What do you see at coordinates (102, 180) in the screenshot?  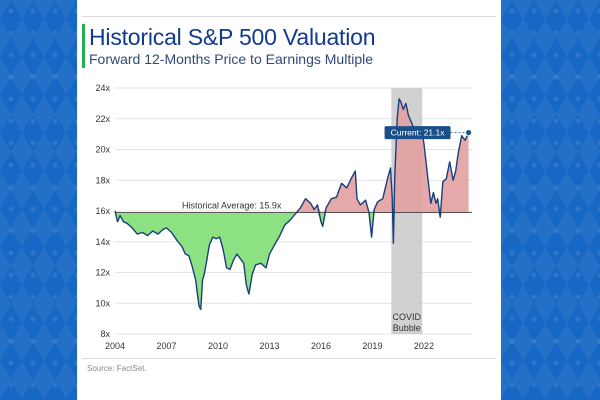 I see `y-tick-label-18: 18x` at bounding box center [102, 180].